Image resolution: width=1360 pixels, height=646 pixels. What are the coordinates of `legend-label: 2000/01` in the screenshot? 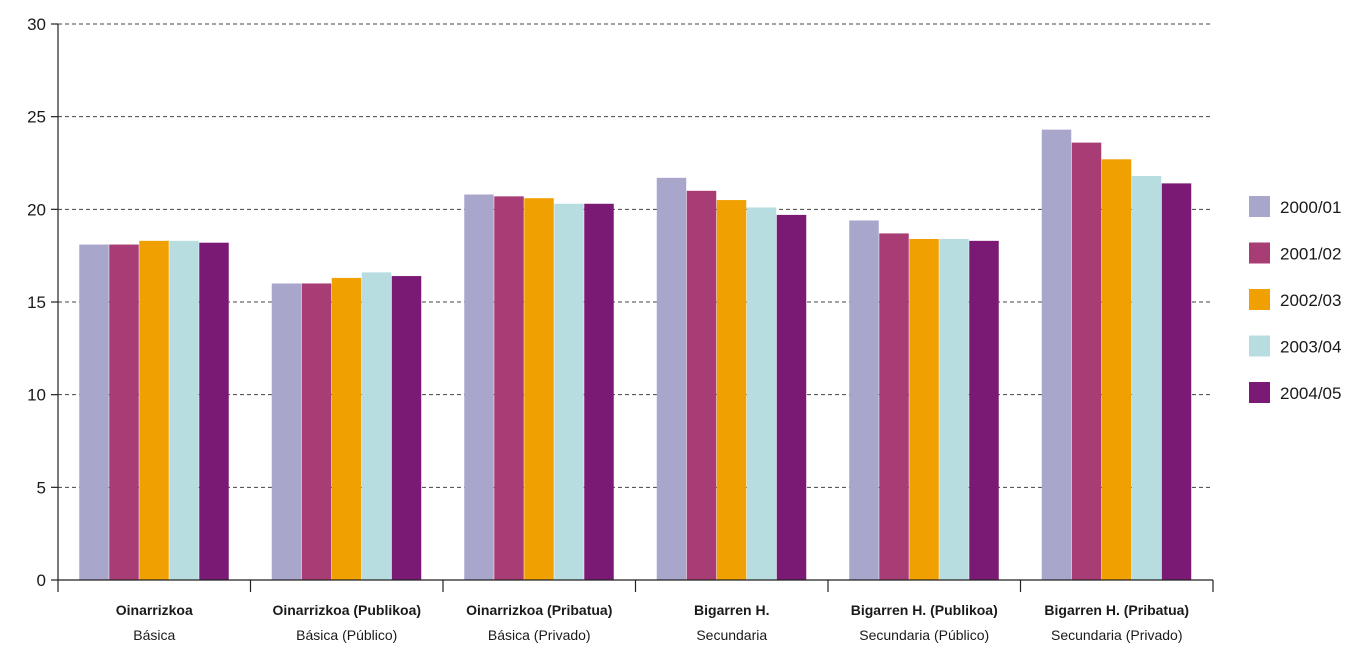 It's located at (1310, 207).